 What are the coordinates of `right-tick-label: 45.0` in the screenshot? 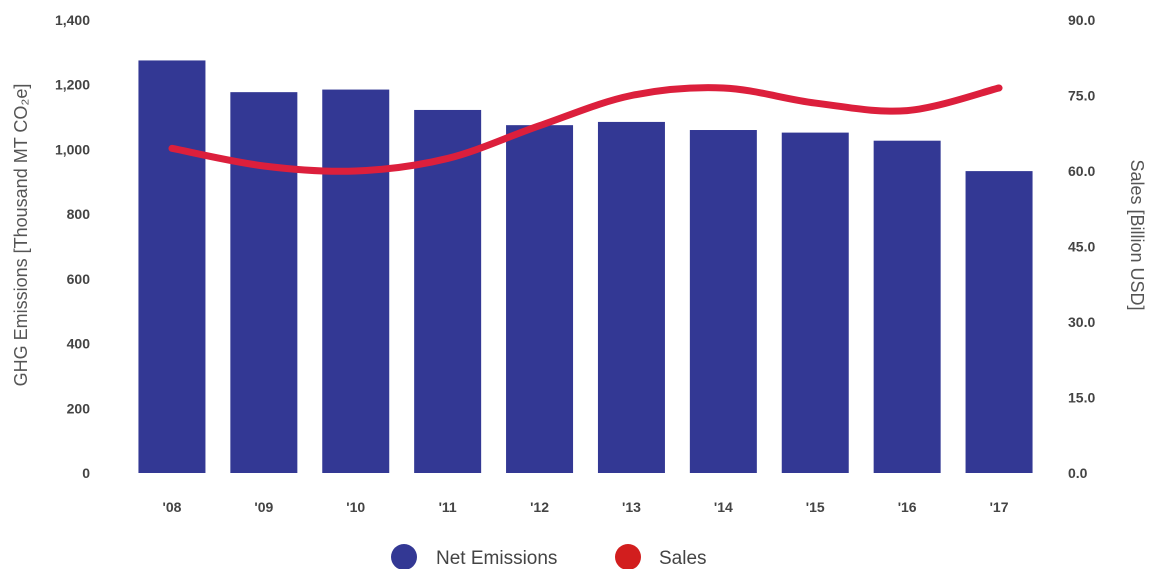 It's located at (1081, 247).